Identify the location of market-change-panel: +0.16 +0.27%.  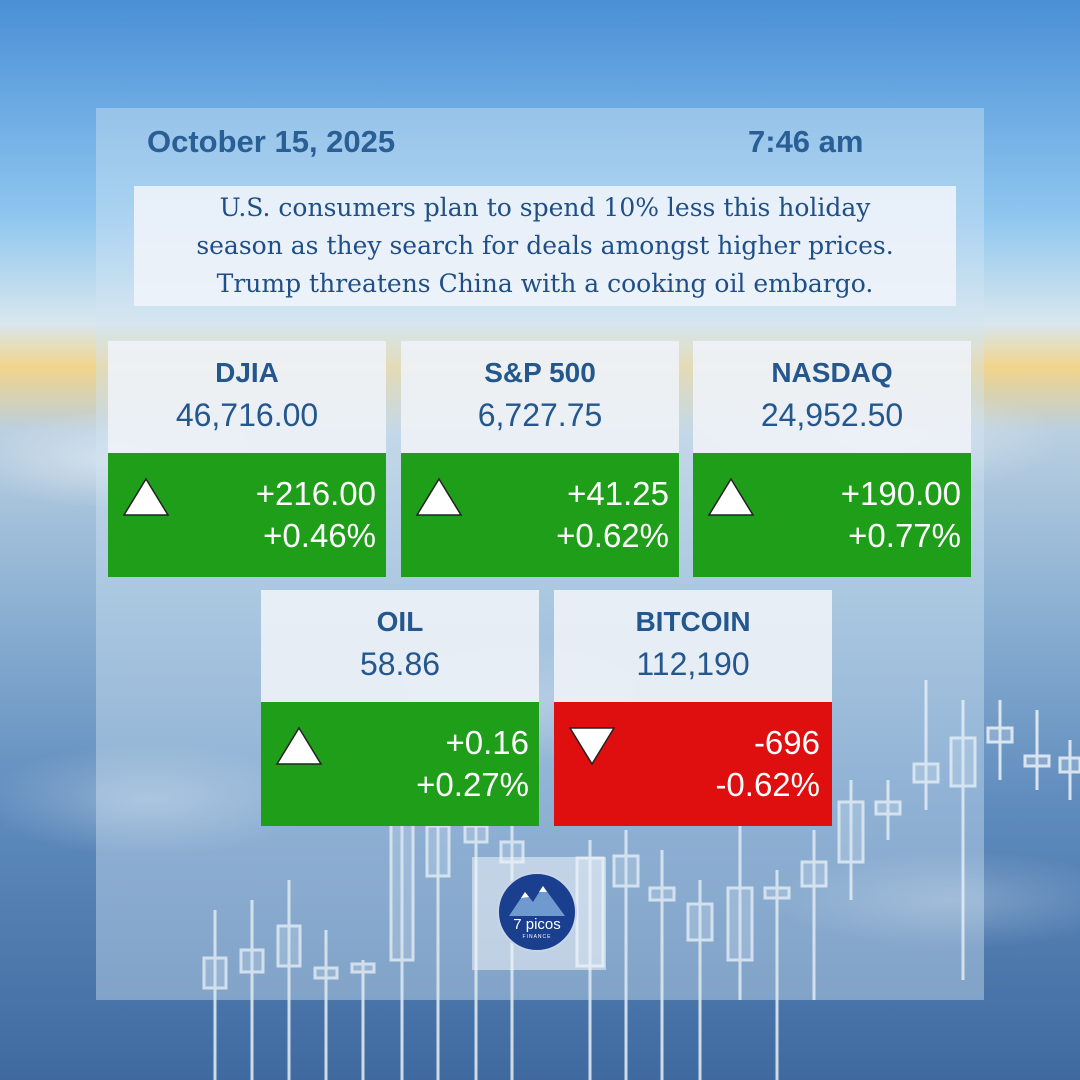
(400, 764).